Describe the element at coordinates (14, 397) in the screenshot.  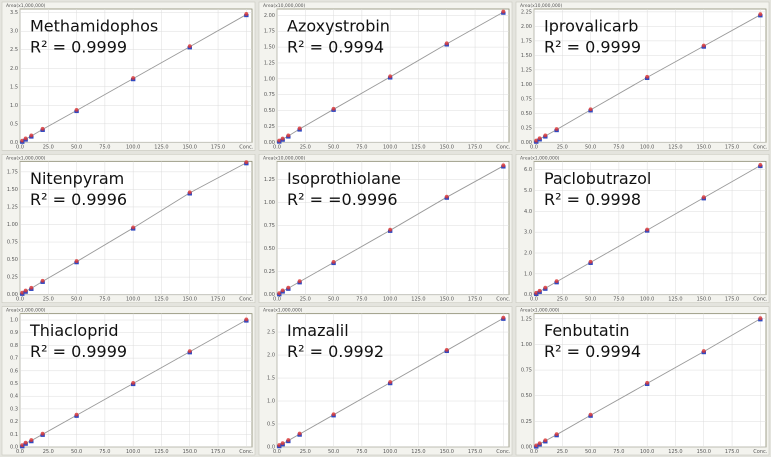
I see `y-tick-label: 0.4` at that location.